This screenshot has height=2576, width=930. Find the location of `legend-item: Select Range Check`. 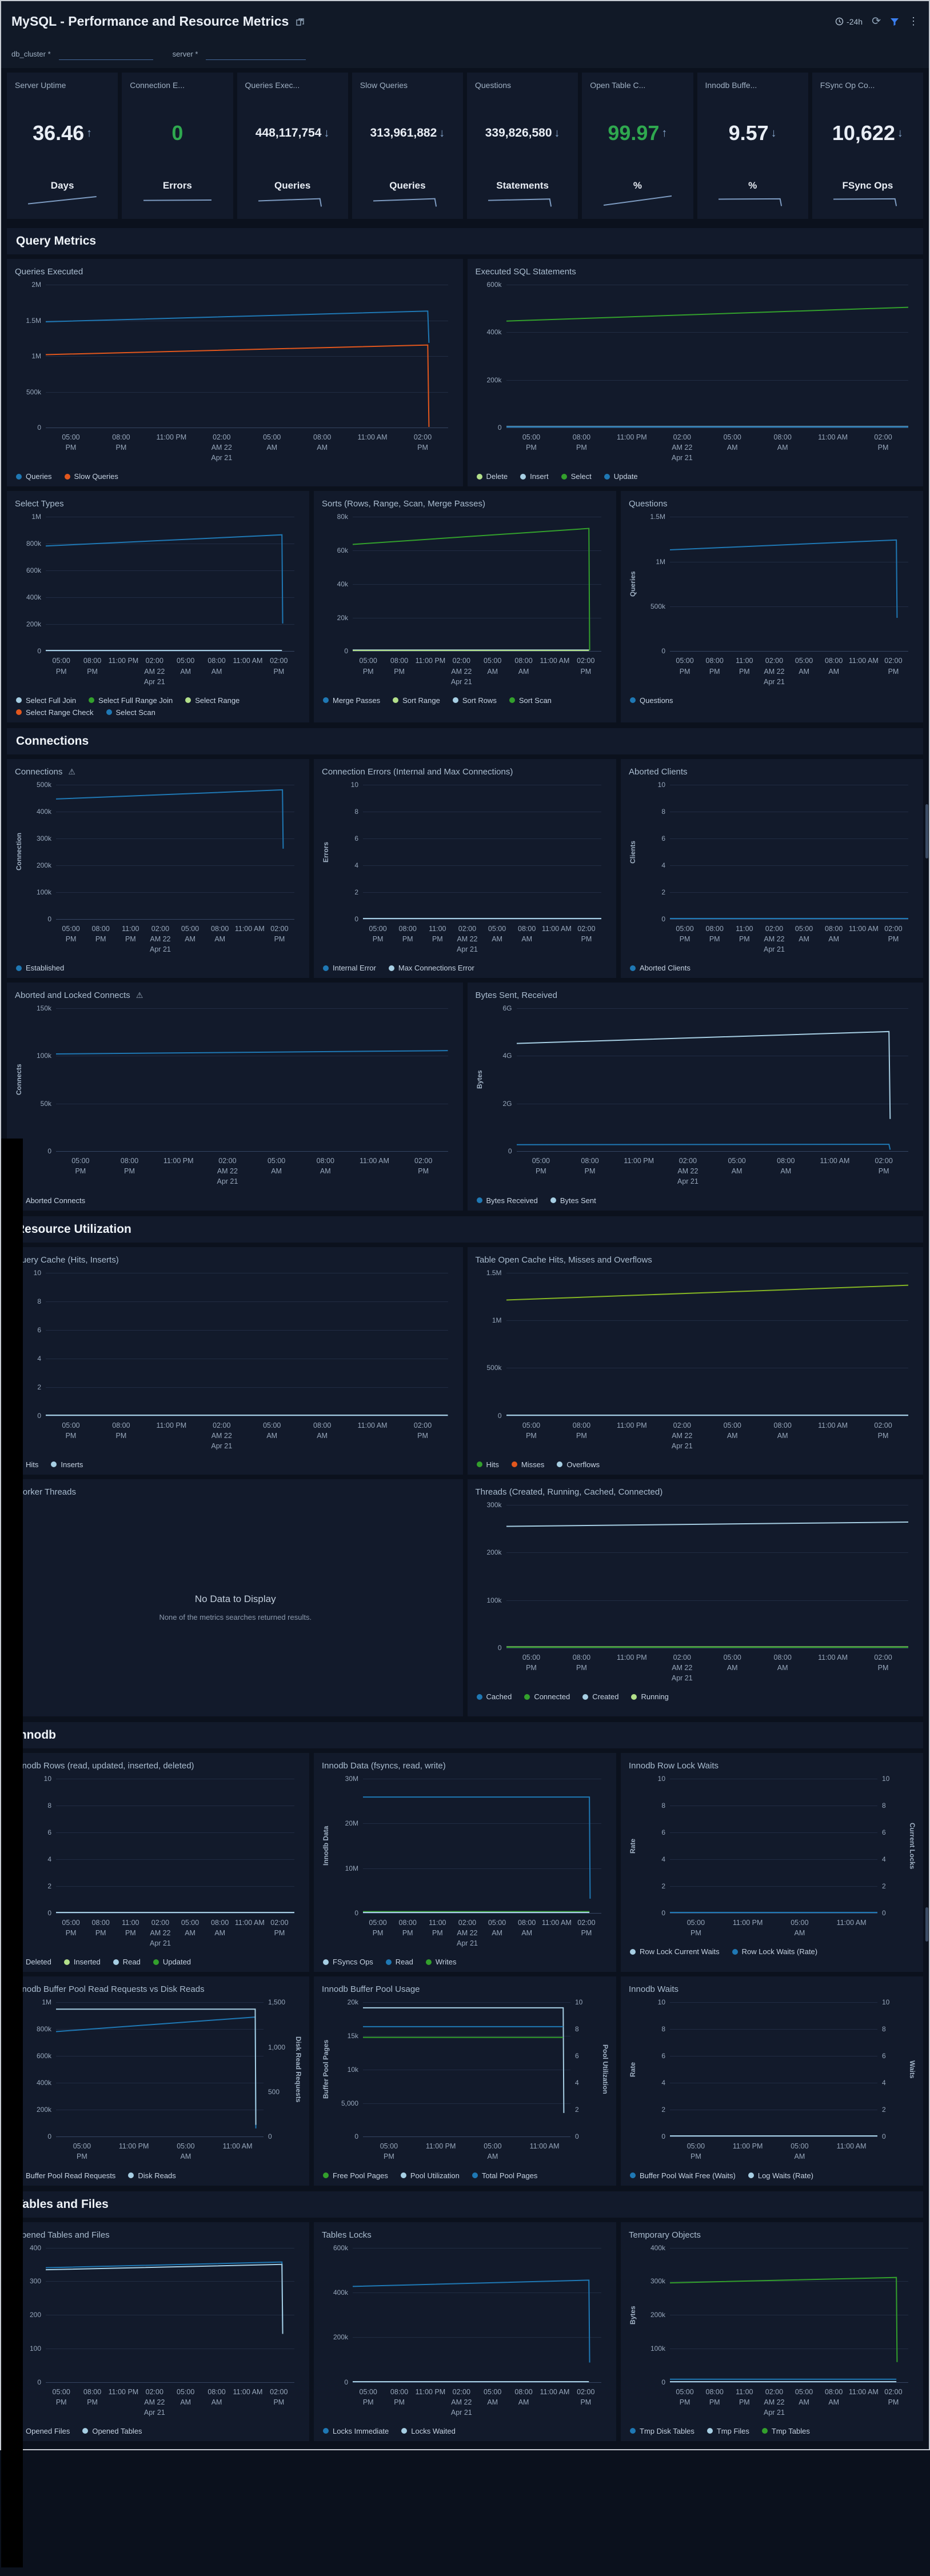

legend-item: Select Range Check is located at coordinates (55, 712).